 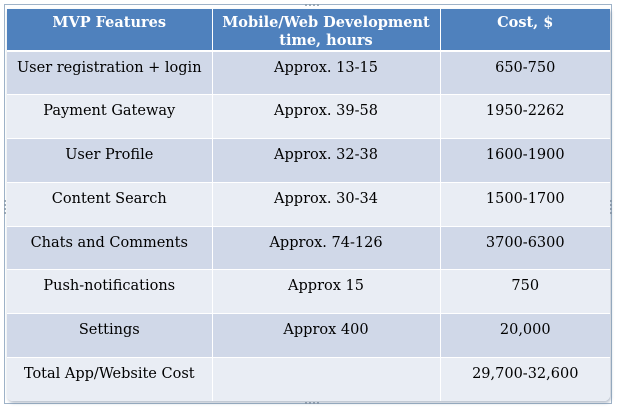 What do you see at coordinates (525, 160) in the screenshot?
I see `cost-cell: 1600-1900` at bounding box center [525, 160].